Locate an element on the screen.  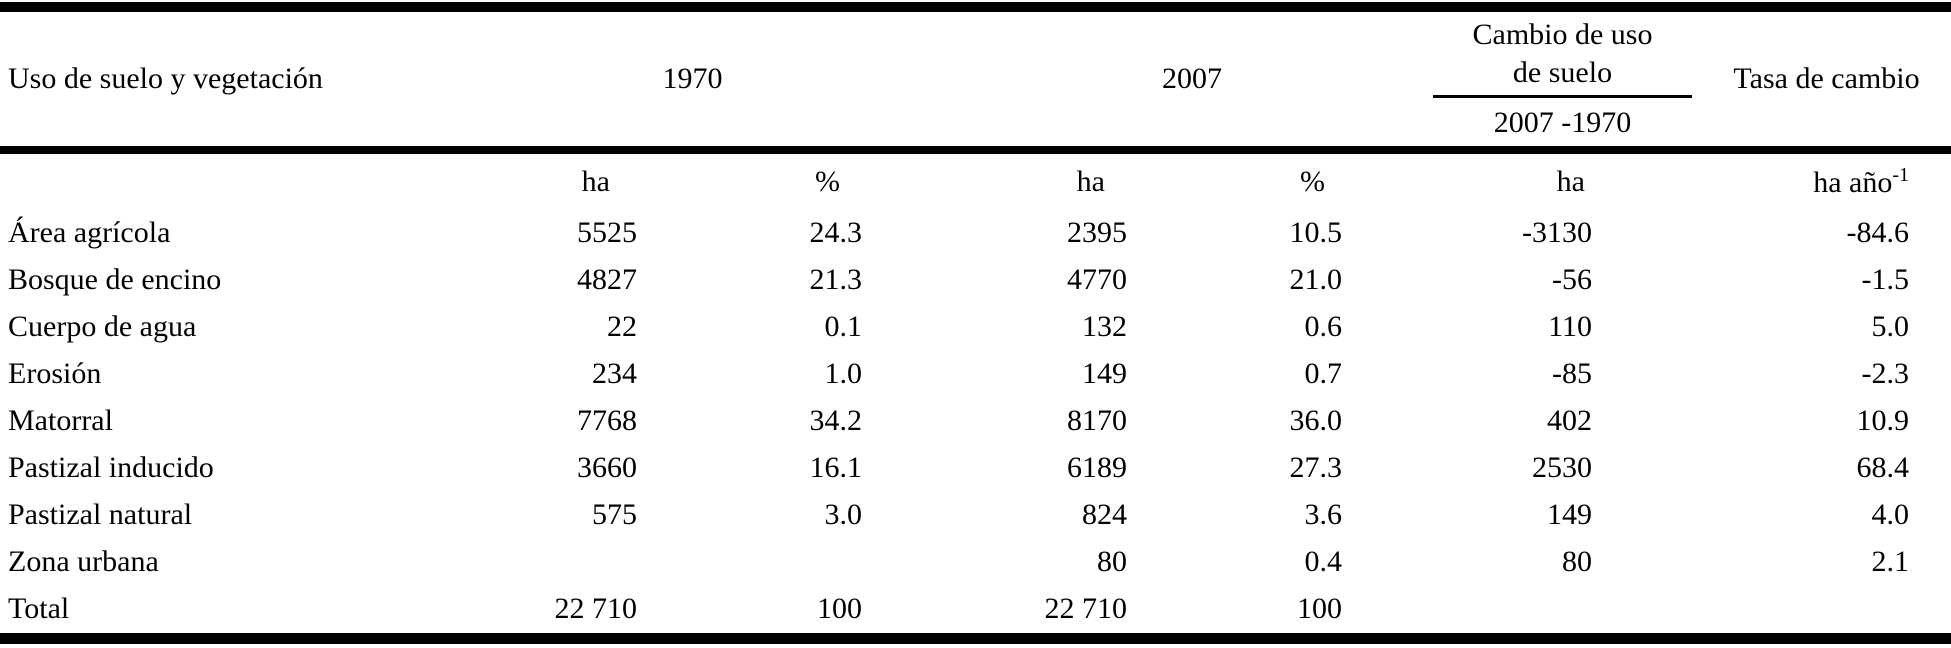
unit-empty is located at coordinates (182, 180).